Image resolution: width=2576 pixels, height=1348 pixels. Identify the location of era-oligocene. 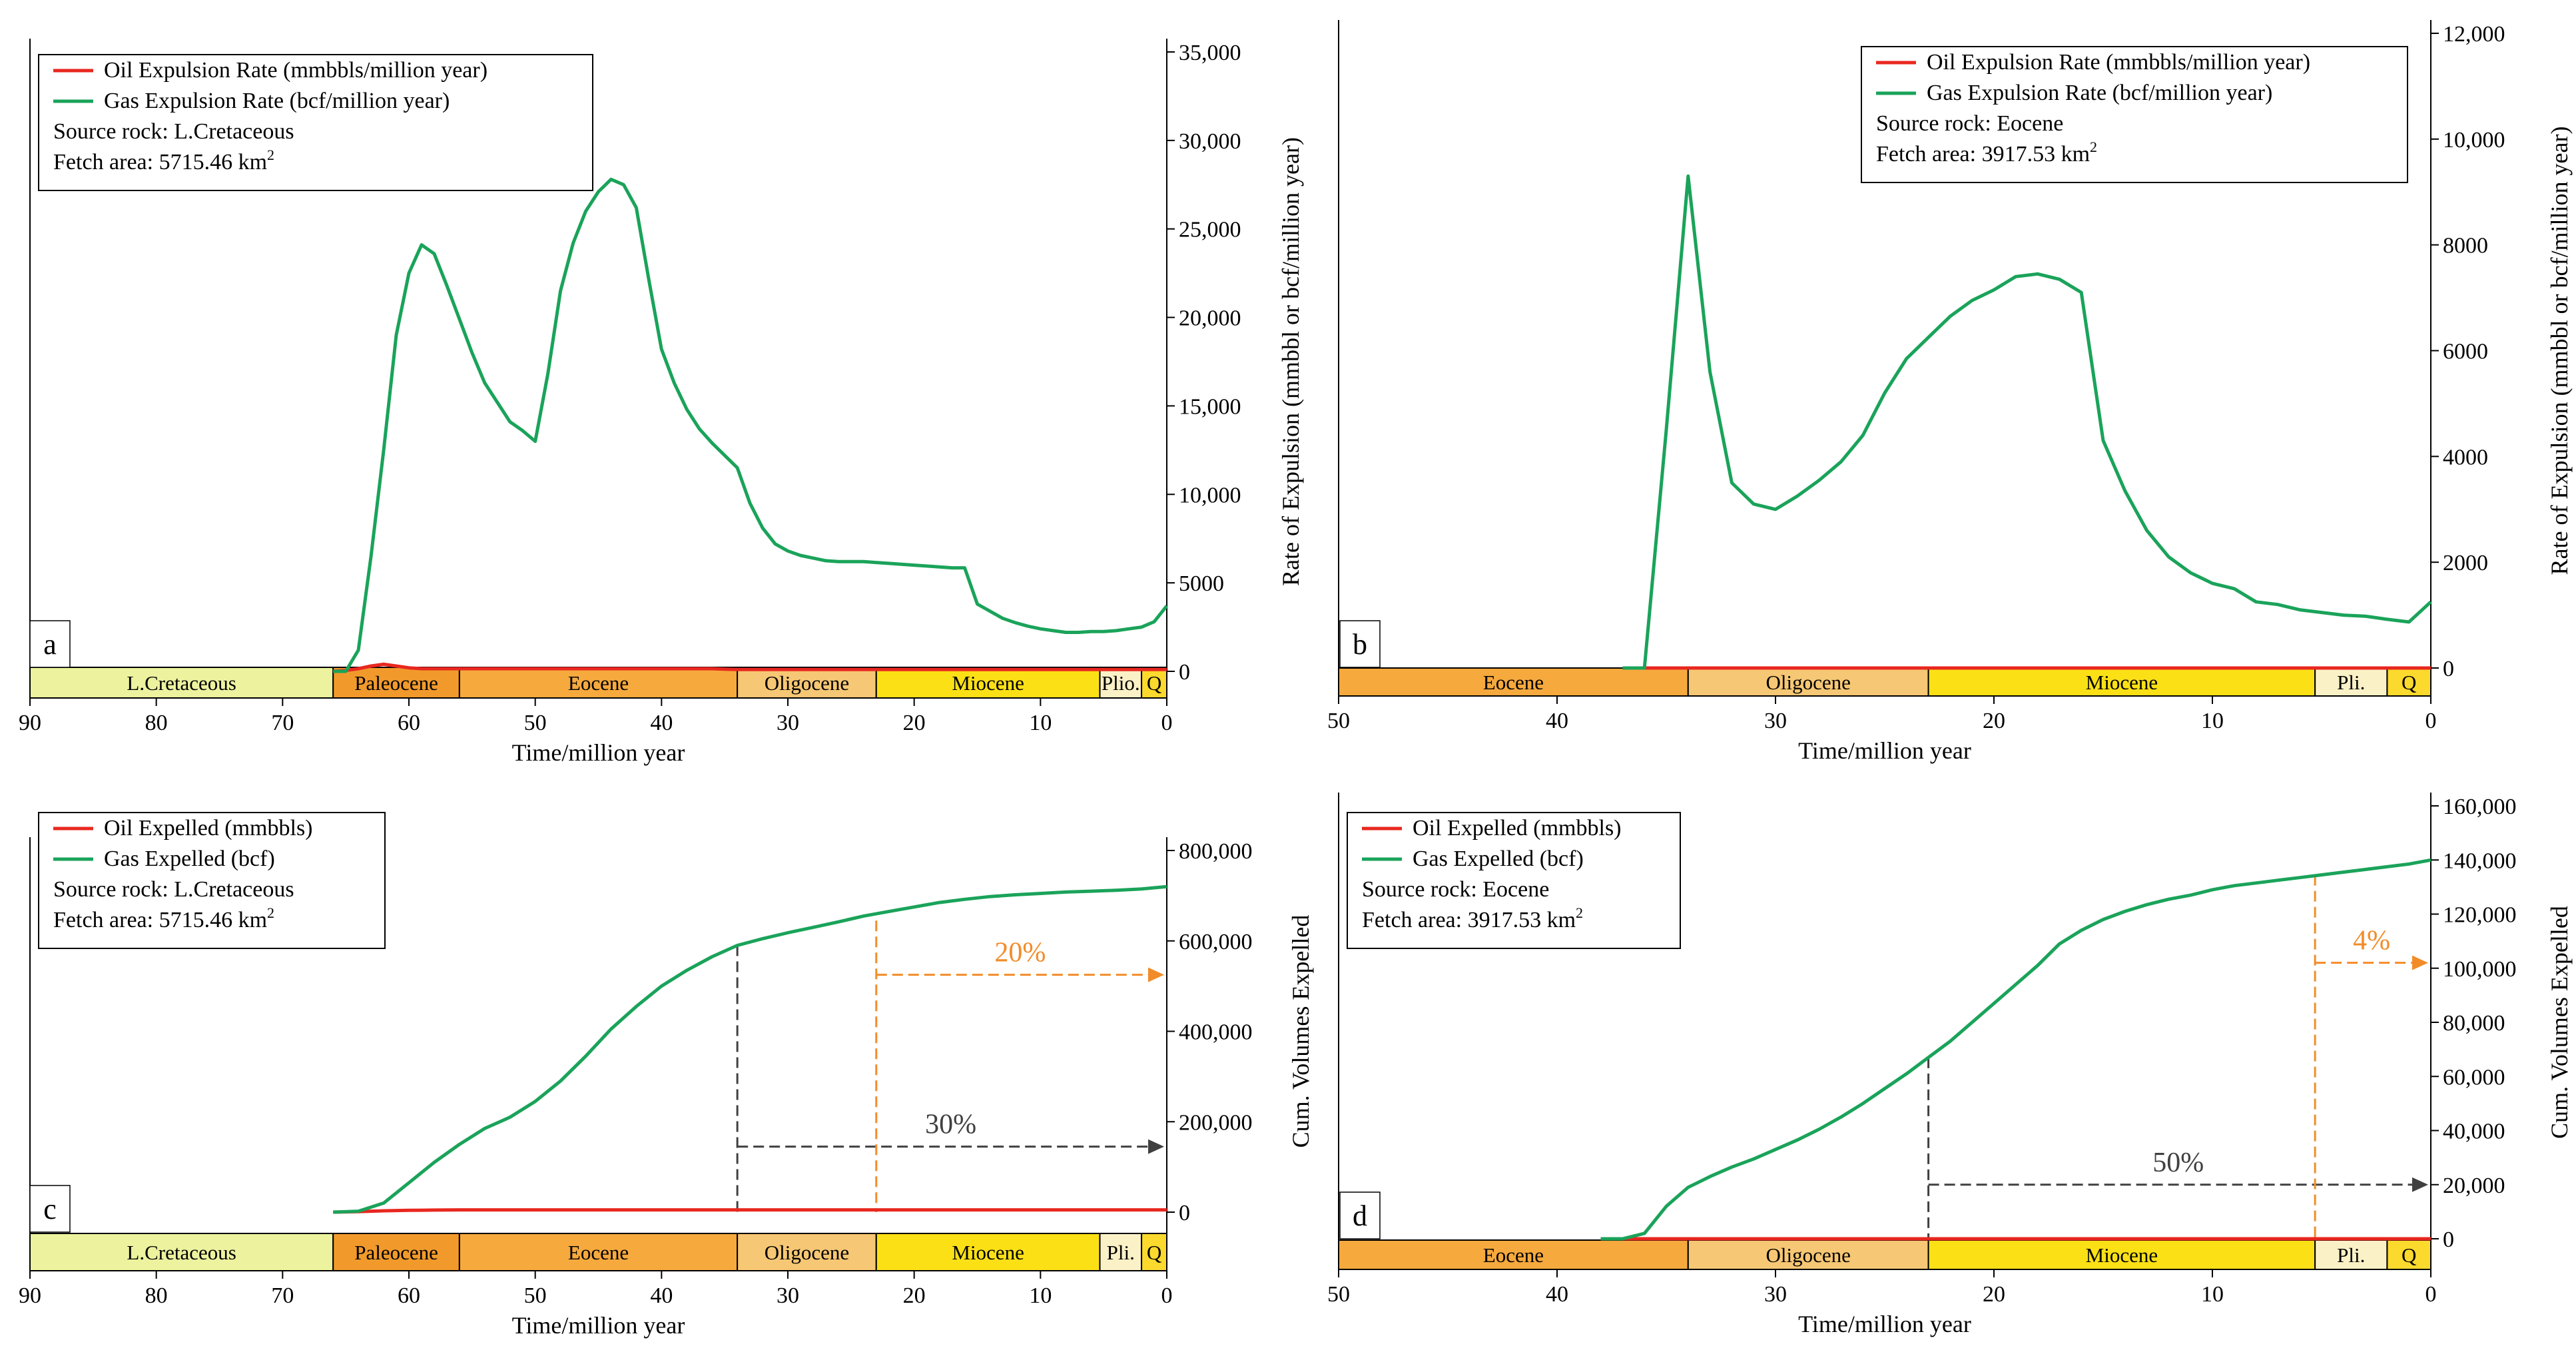
(1808, 682).